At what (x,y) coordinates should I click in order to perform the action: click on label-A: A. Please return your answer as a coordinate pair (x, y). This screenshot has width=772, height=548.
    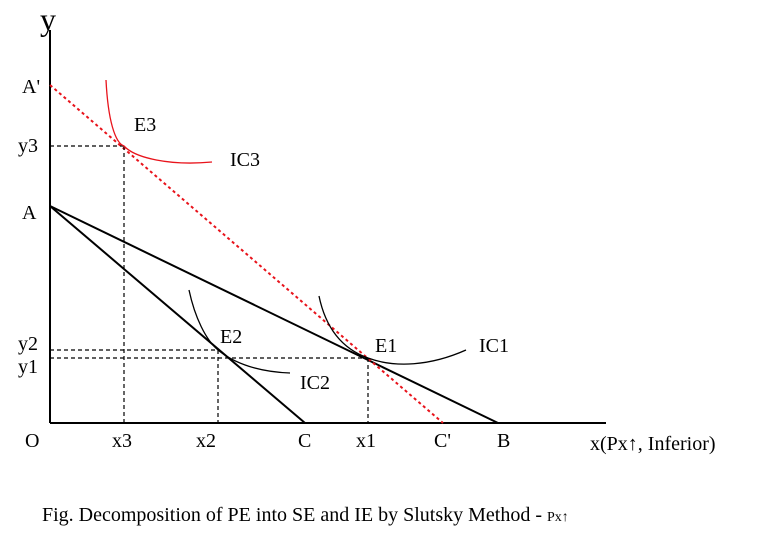
    Looking at the image, I should click on (29, 213).